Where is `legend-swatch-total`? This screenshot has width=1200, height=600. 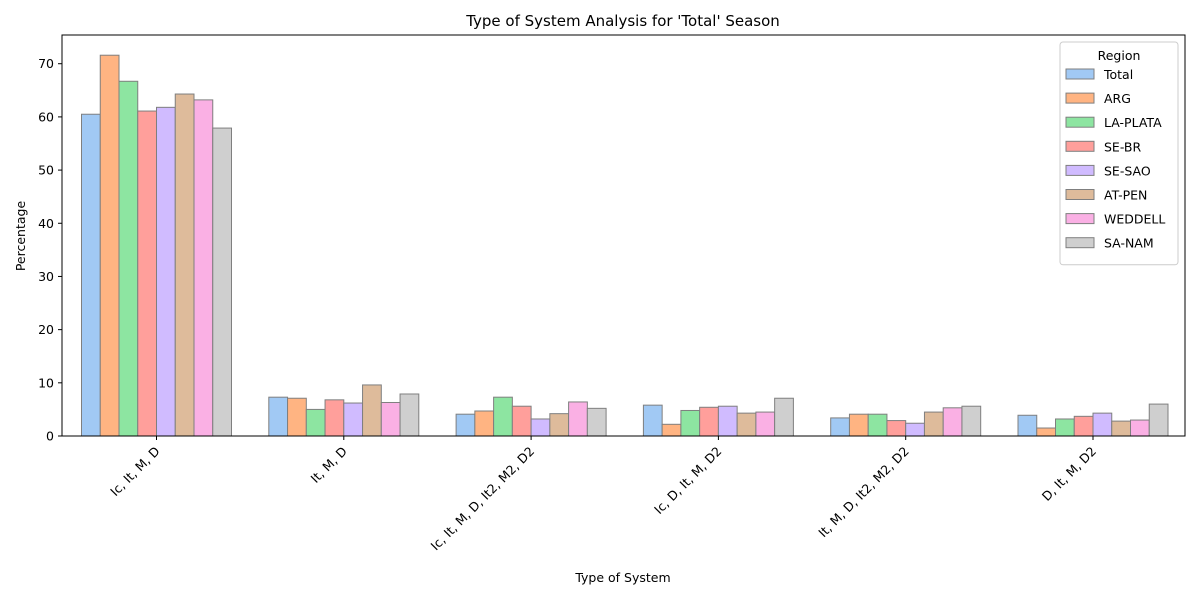
legend-swatch-total is located at coordinates (1080, 74).